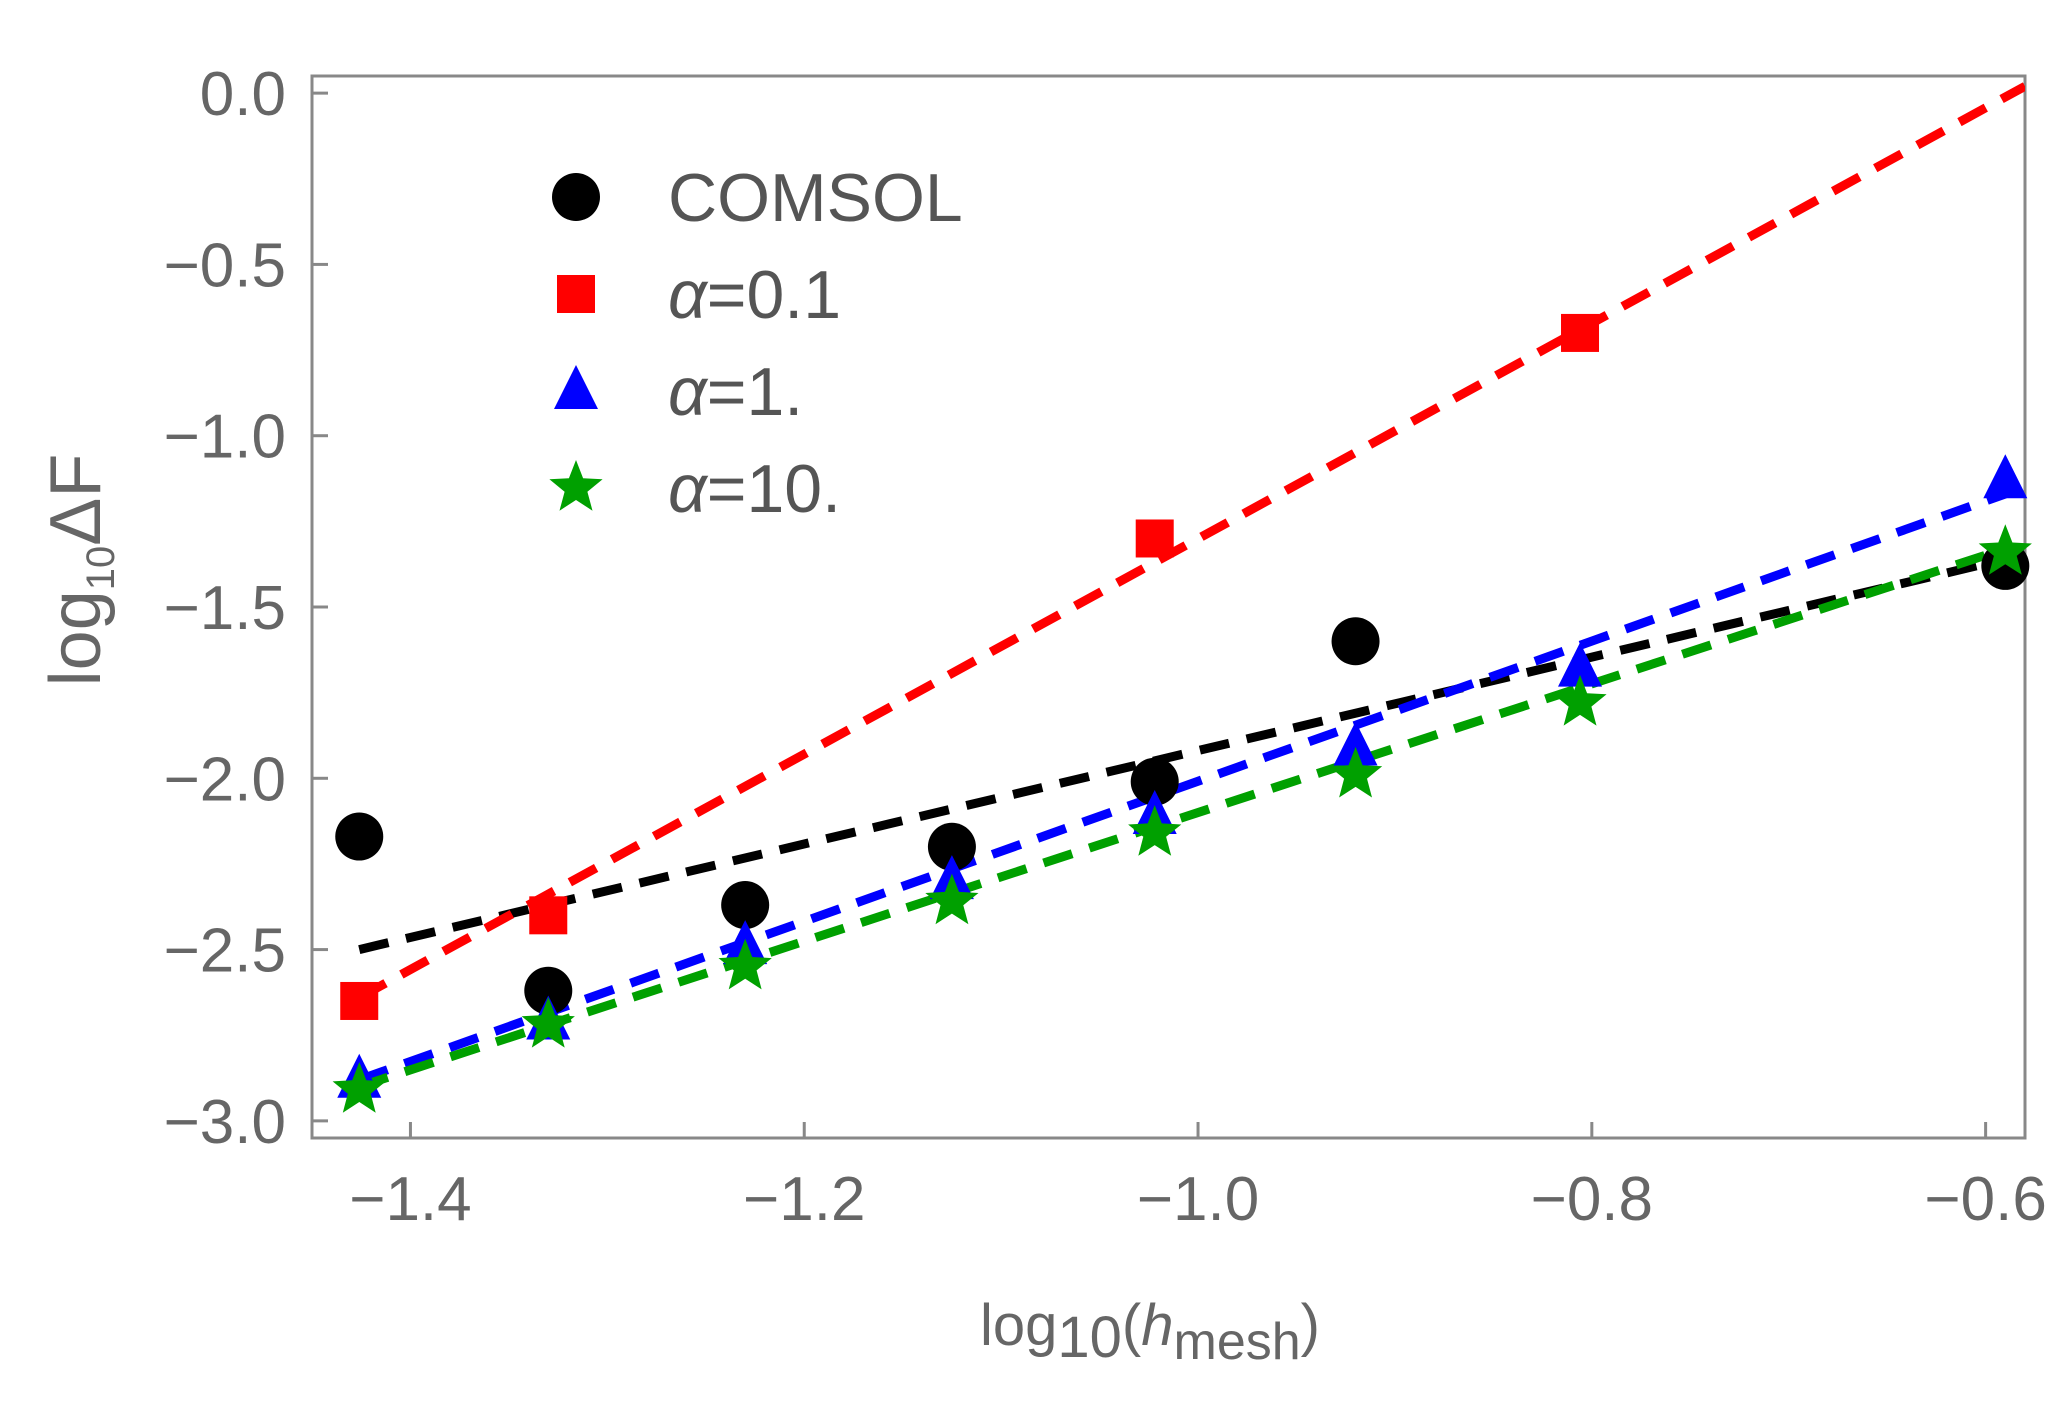 Image resolution: width=2047 pixels, height=1418 pixels. Describe the element at coordinates (735, 392) in the screenshot. I see `legend-label-2: α=1.` at that location.